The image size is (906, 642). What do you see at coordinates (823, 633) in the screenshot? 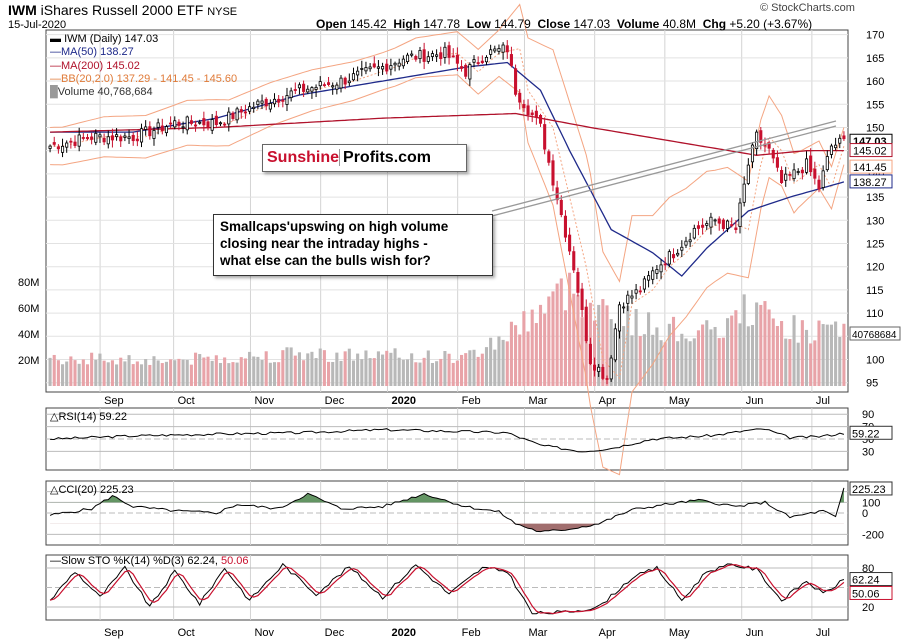
I see `x-tick-label-bottom: Jul` at bounding box center [823, 633].